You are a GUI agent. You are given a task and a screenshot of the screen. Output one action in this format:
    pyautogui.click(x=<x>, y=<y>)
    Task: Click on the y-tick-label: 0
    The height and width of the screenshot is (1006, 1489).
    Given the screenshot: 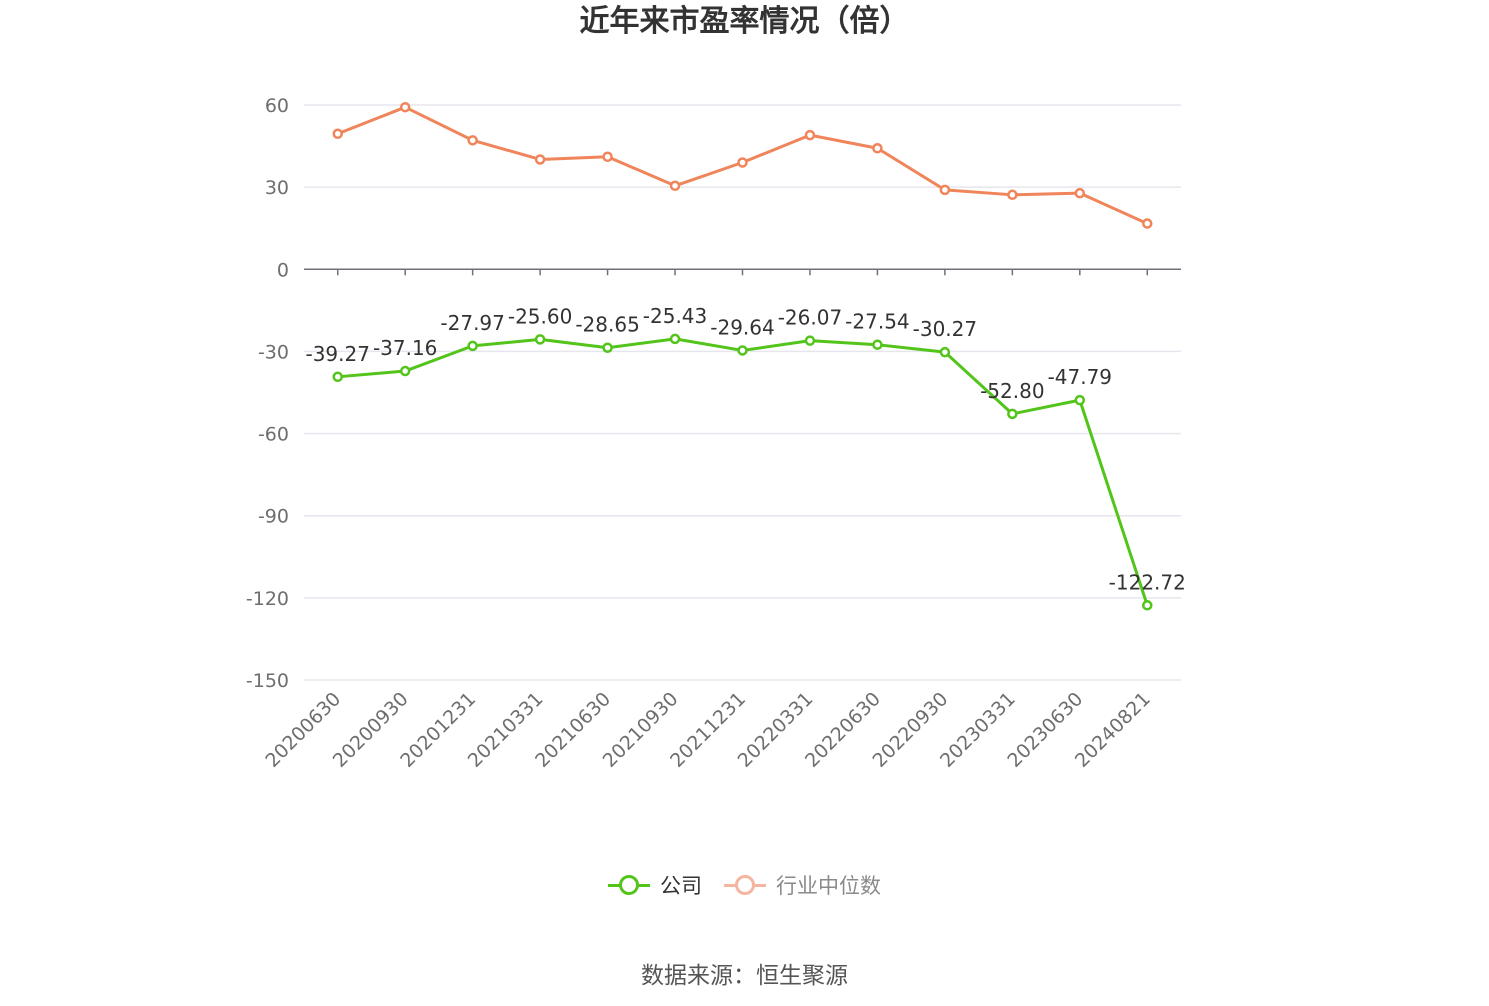 What is the action you would take?
    pyautogui.click(x=283, y=270)
    